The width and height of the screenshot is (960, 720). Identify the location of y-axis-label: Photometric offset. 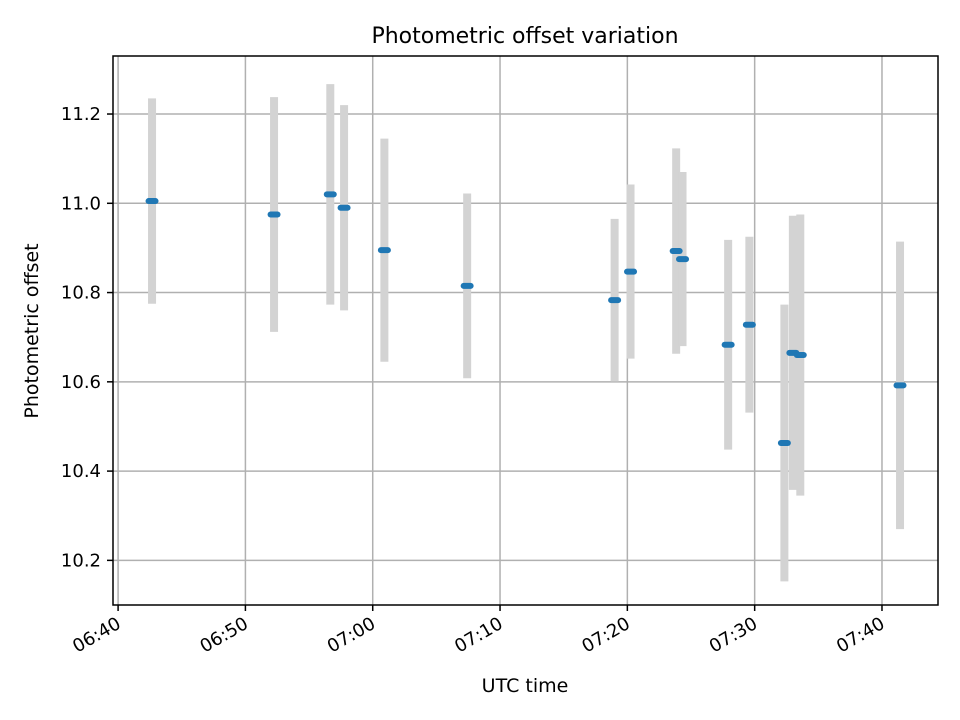
(32, 330).